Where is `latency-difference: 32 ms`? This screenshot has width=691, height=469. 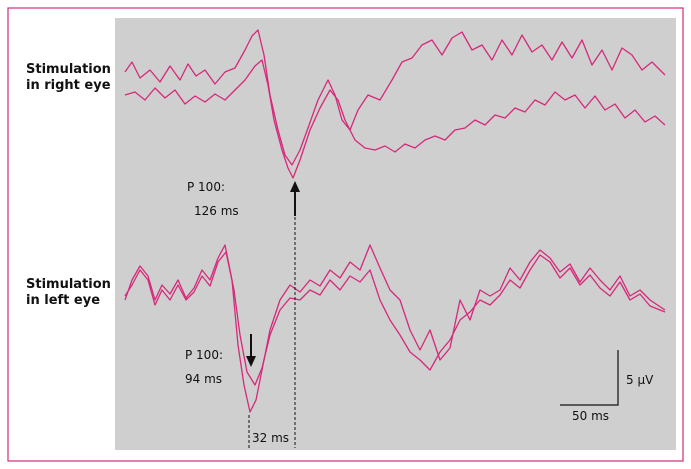
latency-difference: 32 ms is located at coordinates (270, 438).